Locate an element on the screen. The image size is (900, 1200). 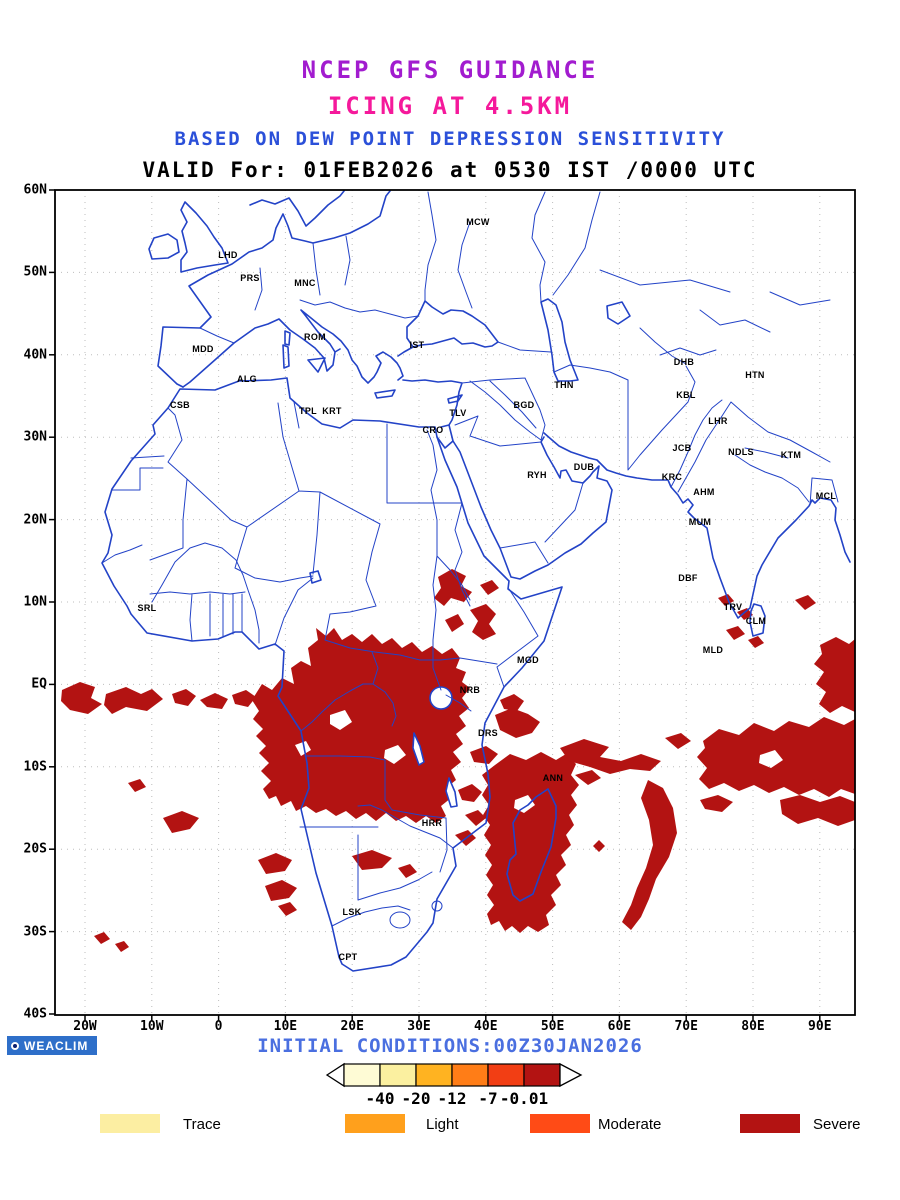
title-product: ICING AT 4.5KM is located at coordinates (450, 106).